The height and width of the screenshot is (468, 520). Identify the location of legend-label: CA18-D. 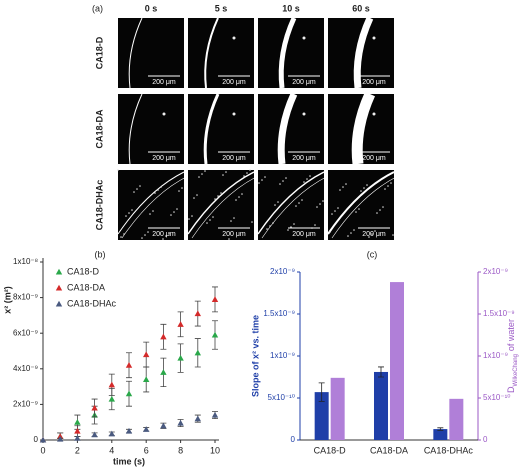
(83, 271).